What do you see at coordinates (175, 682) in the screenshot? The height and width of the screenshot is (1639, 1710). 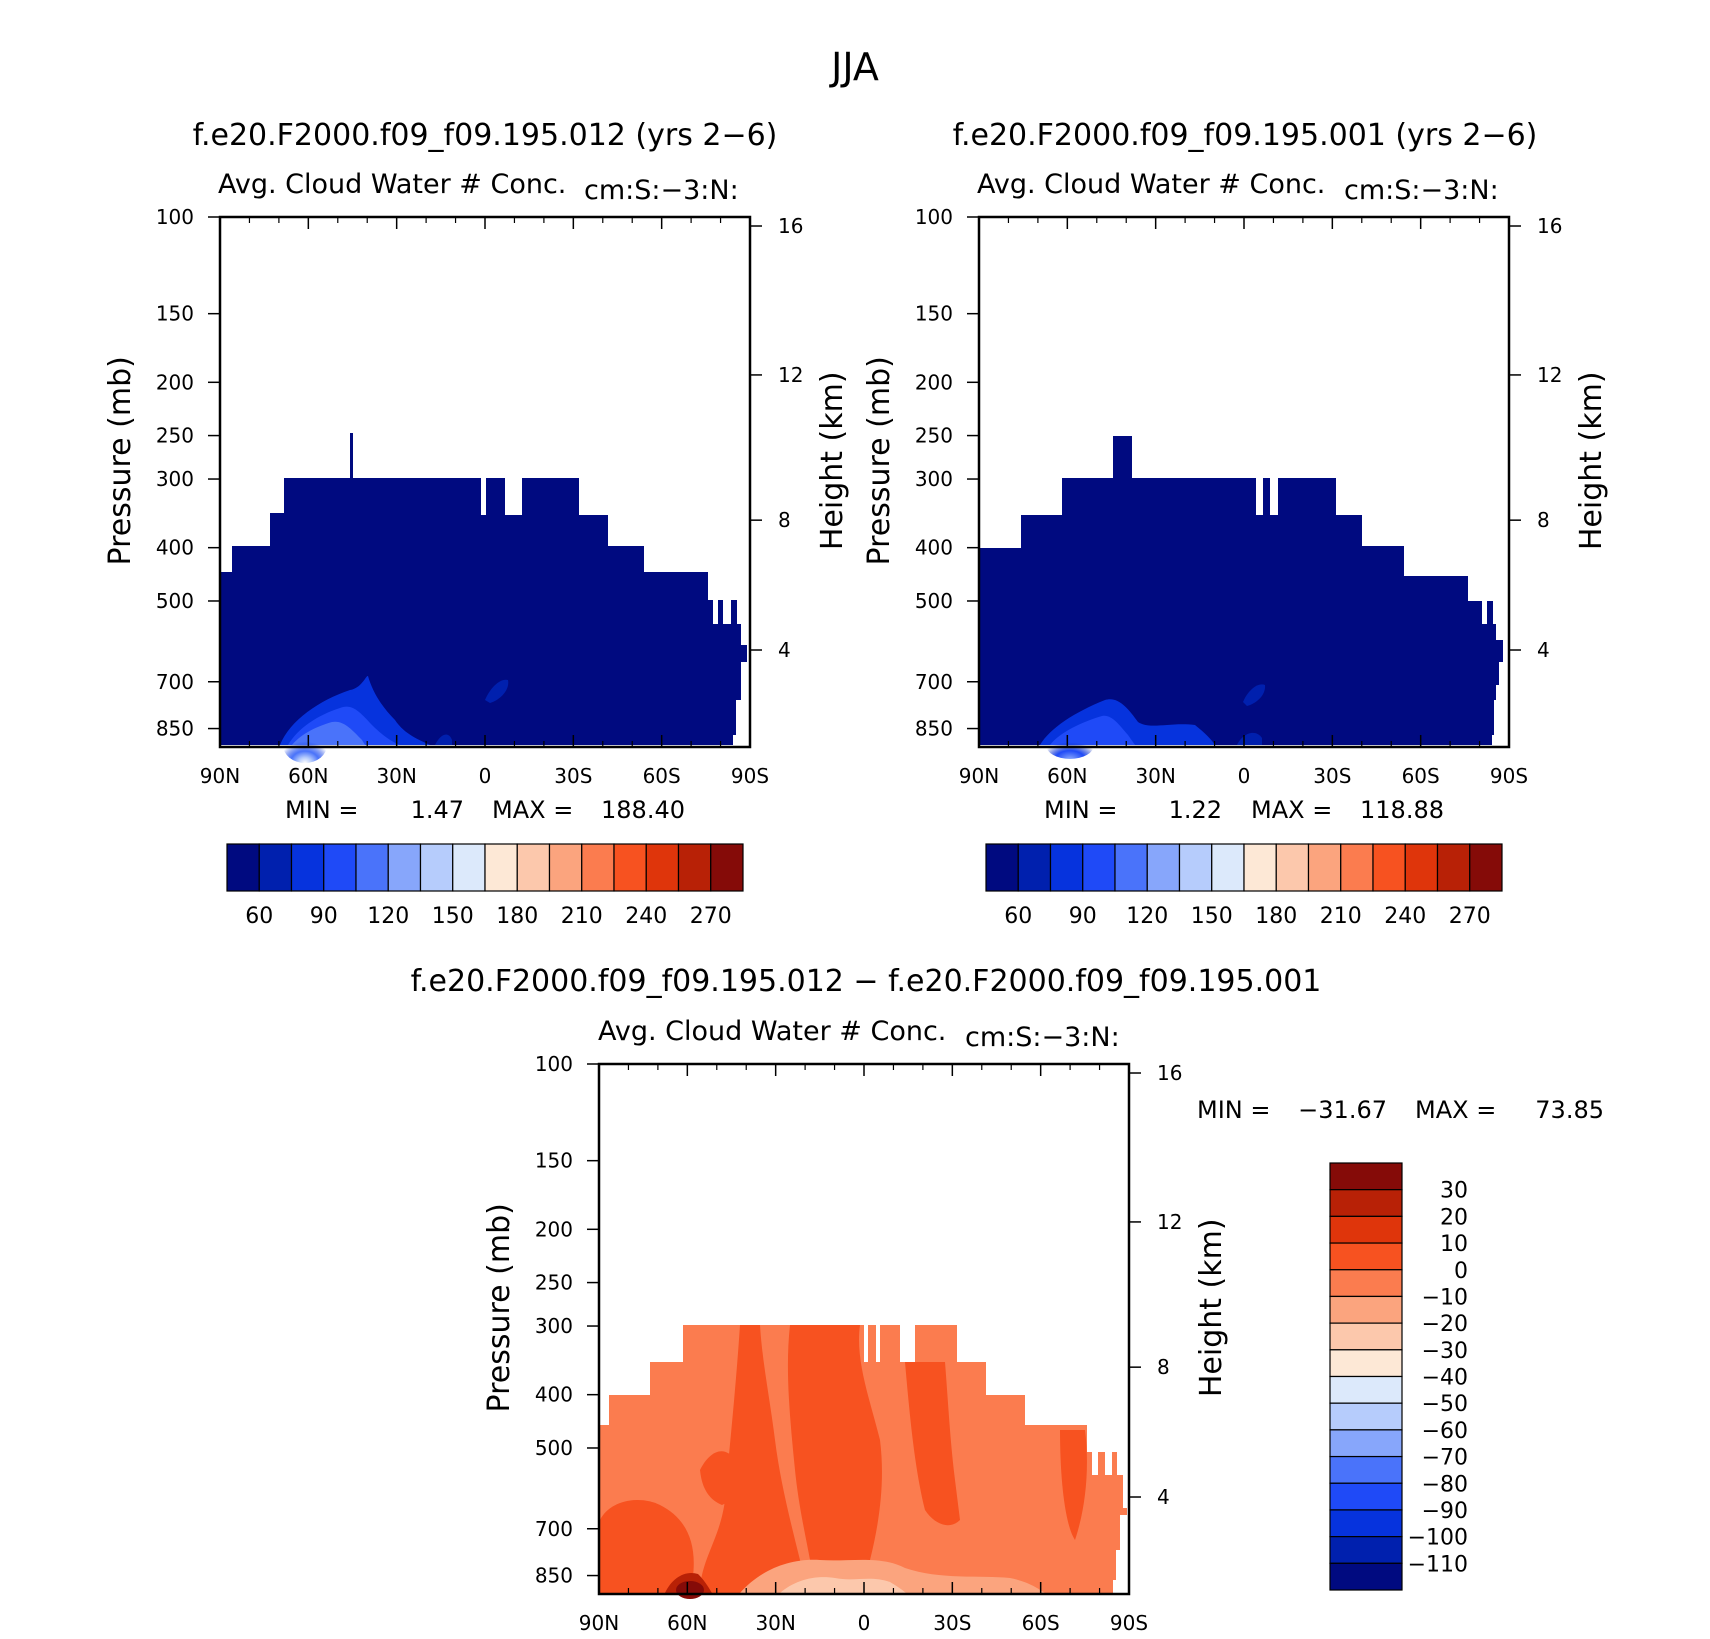 I see `panel-1-ytick-label: 700` at bounding box center [175, 682].